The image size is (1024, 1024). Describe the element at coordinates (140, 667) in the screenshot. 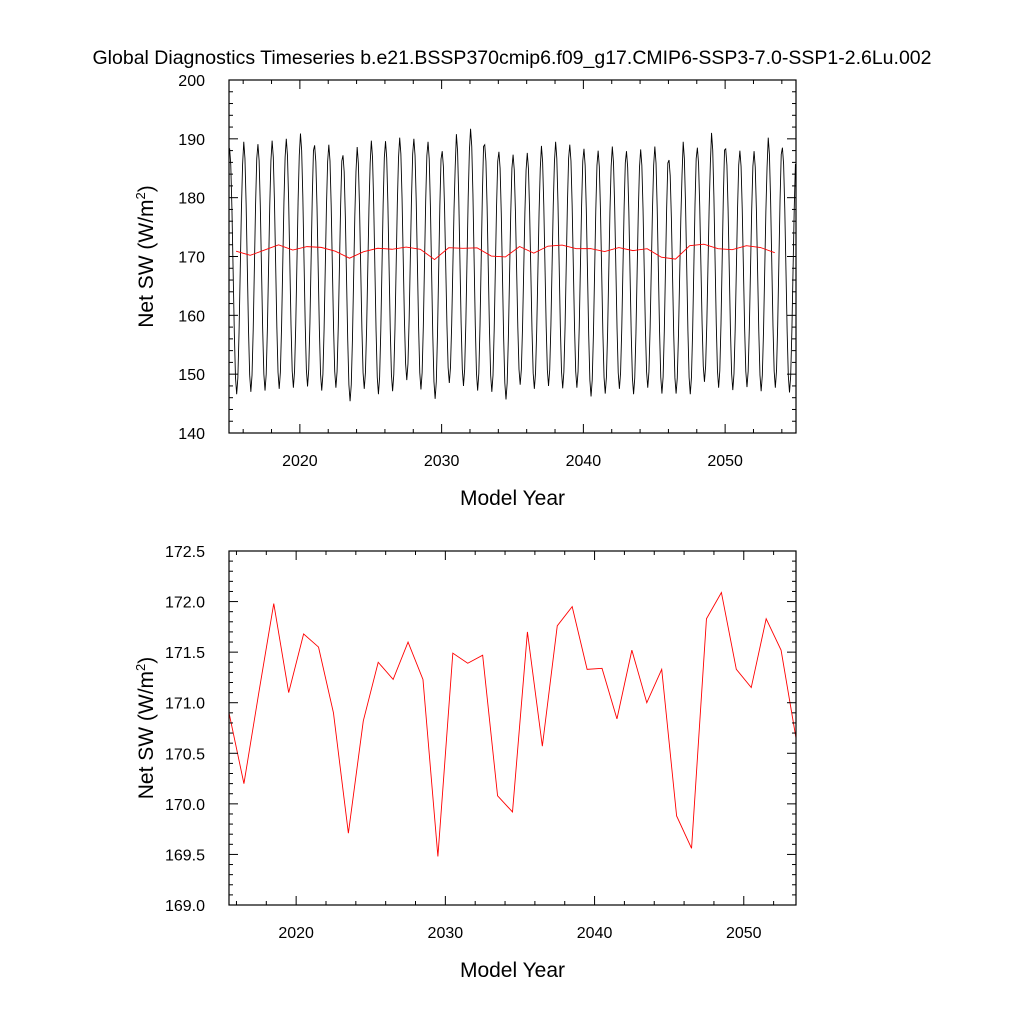

I see `bottom-y-label-sup: 2` at that location.